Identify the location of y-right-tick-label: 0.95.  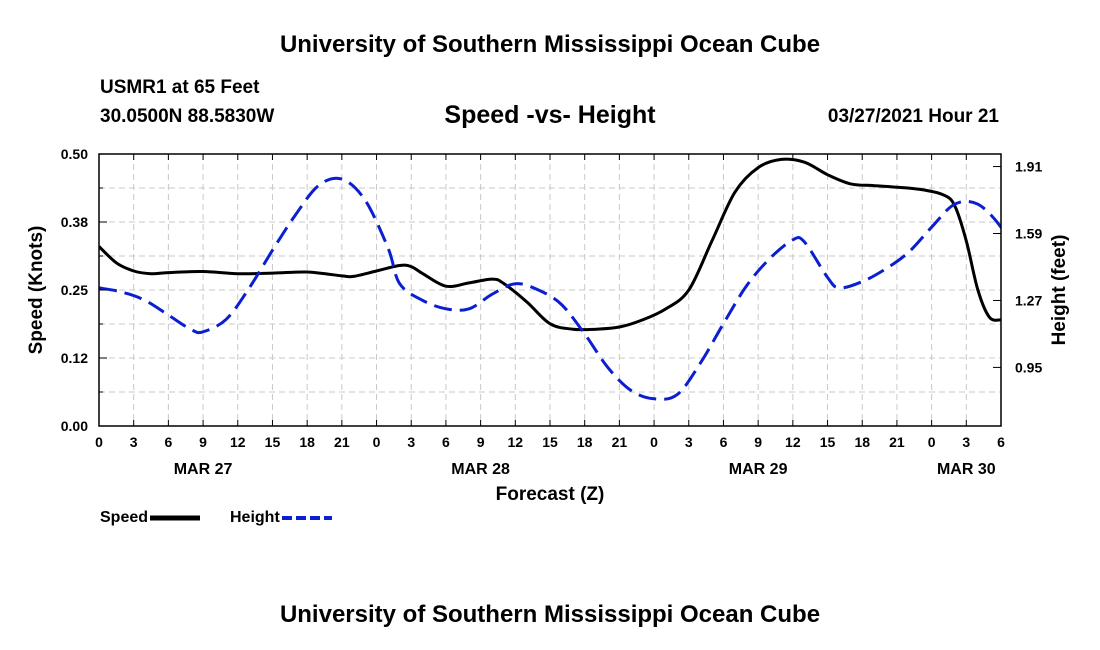
(1028, 367).